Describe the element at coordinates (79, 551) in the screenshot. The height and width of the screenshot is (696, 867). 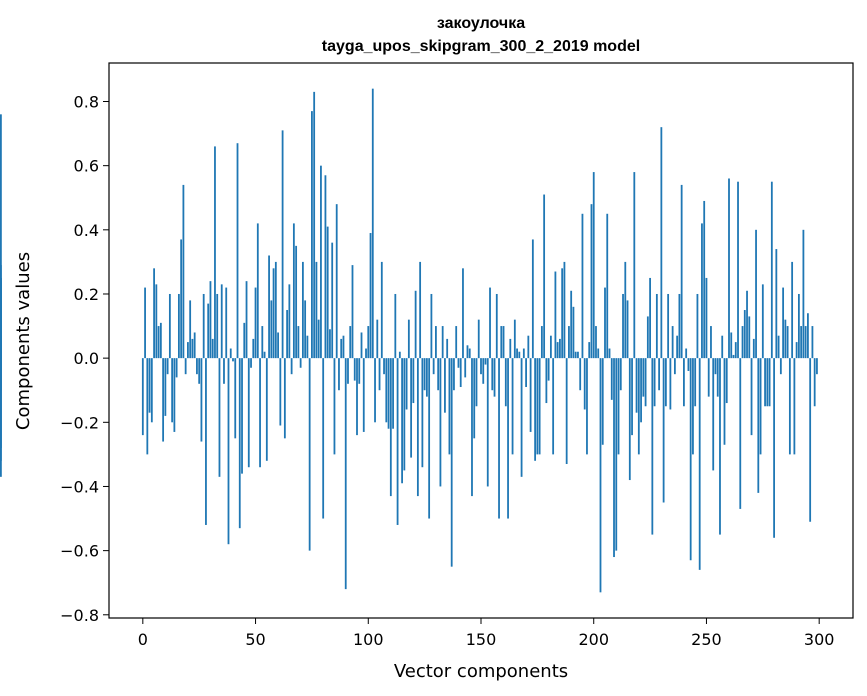
I see `y-tick-label: −0.6` at that location.